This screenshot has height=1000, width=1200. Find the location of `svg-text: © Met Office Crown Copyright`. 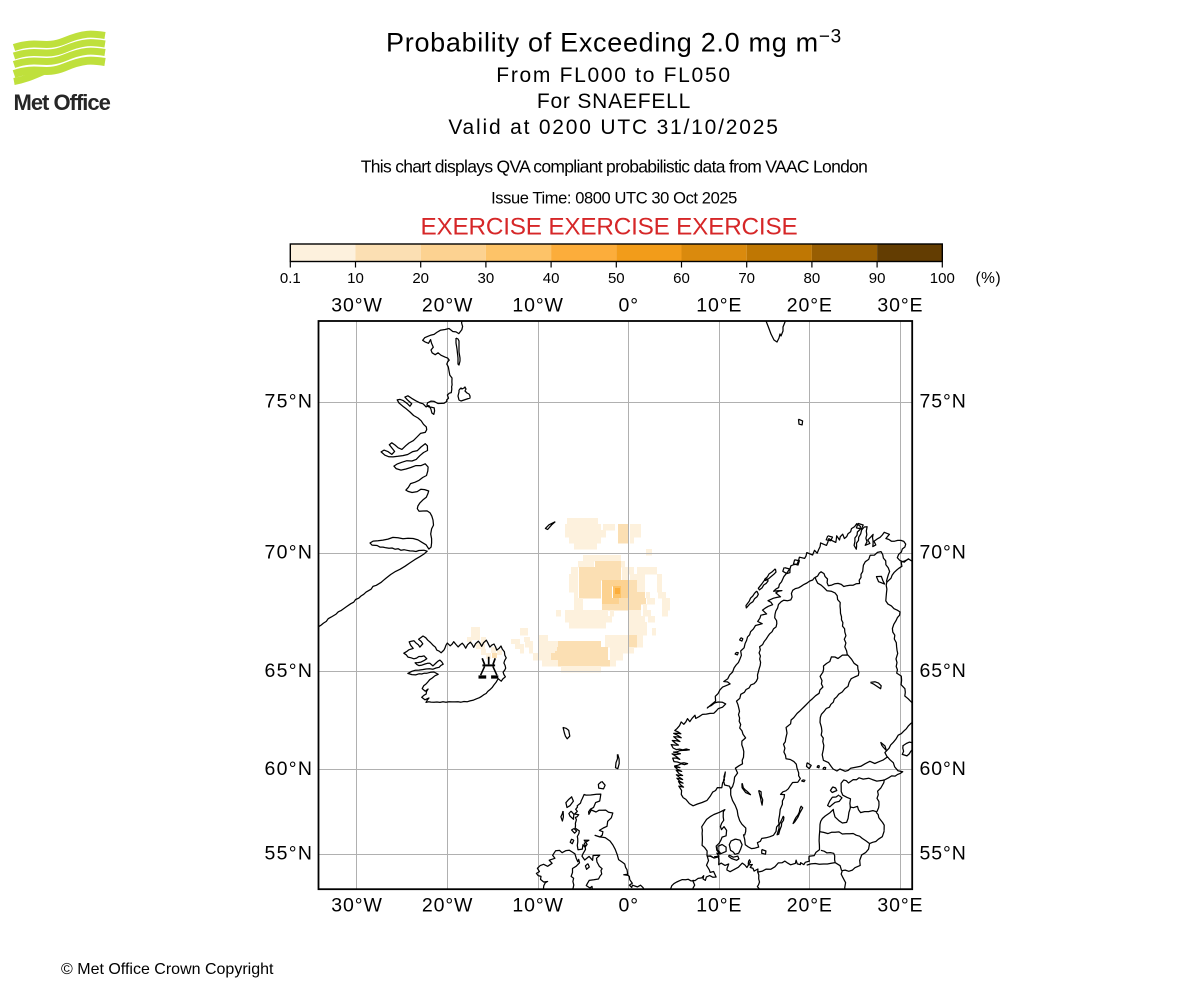

svg-text: © Met Office Crown Copyright is located at coordinates (167, 969).